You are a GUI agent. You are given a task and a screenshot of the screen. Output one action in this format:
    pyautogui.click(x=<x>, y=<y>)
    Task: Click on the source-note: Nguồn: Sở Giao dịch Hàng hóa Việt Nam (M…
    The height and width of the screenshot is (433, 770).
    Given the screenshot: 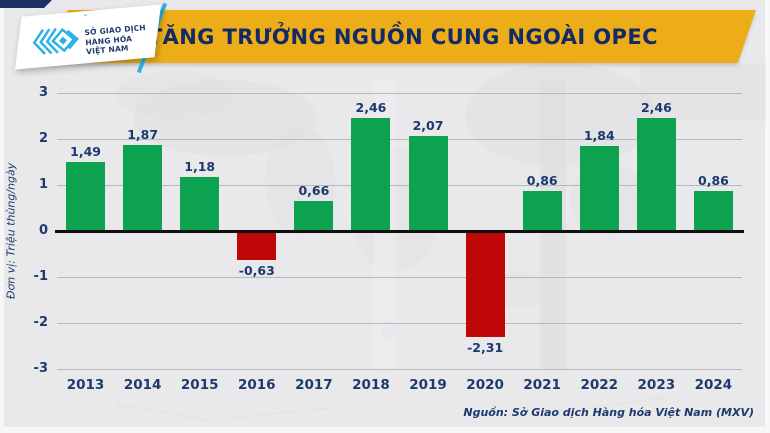 What is the action you would take?
    pyautogui.click(x=608, y=412)
    